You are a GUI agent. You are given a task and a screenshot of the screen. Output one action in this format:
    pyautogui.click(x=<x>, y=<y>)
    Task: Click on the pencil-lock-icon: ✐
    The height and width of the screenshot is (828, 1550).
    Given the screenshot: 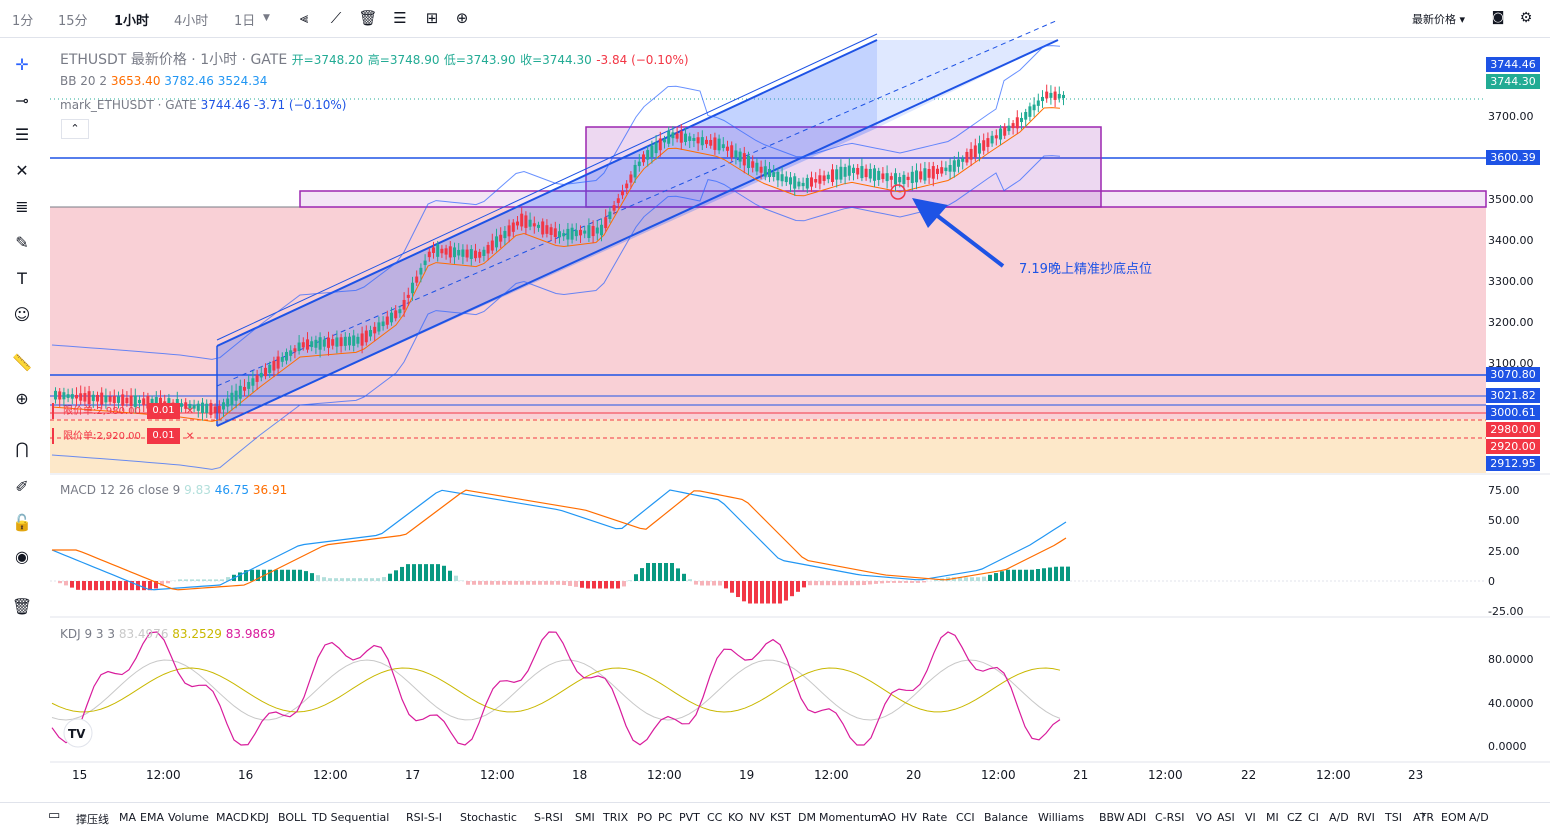 What is the action you would take?
    pyautogui.click(x=22, y=486)
    